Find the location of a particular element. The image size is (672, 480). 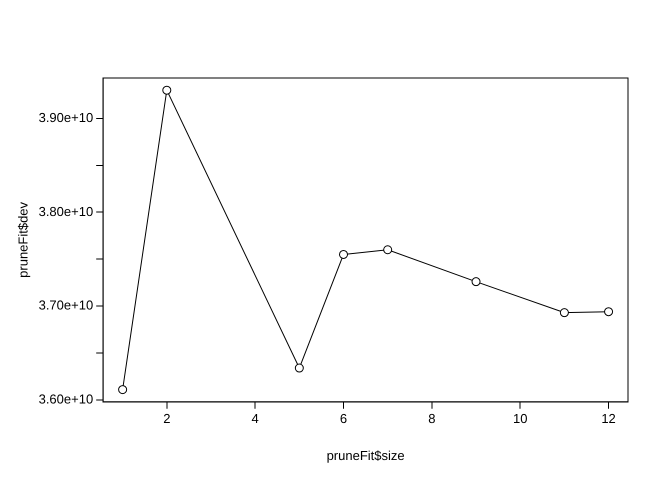

y-tick-label: 3.90e+10 is located at coordinates (66, 117).